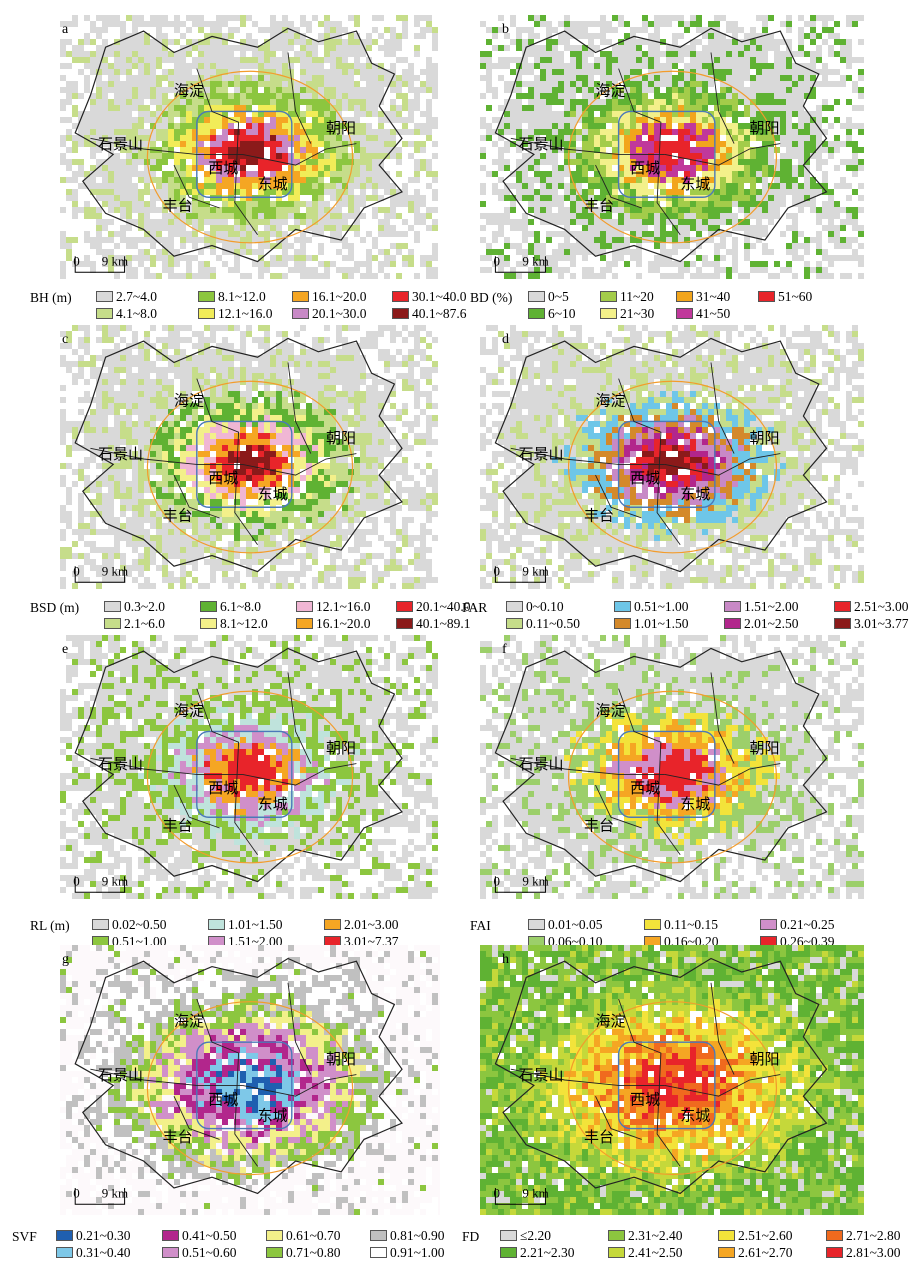  Describe the element at coordinates (65, 29) in the screenshot. I see `panel-letter: a` at that location.